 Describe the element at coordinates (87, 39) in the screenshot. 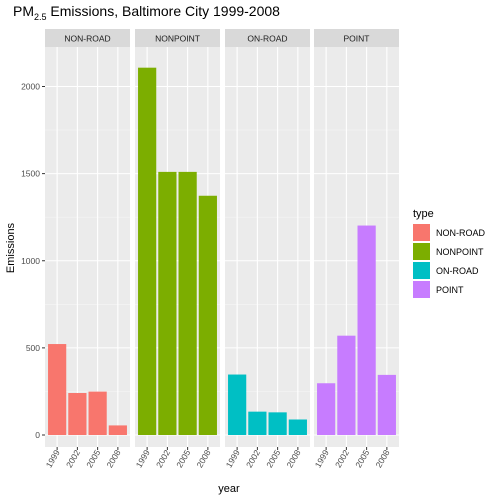

I see `facet-strip-label: NON-ROAD` at that location.